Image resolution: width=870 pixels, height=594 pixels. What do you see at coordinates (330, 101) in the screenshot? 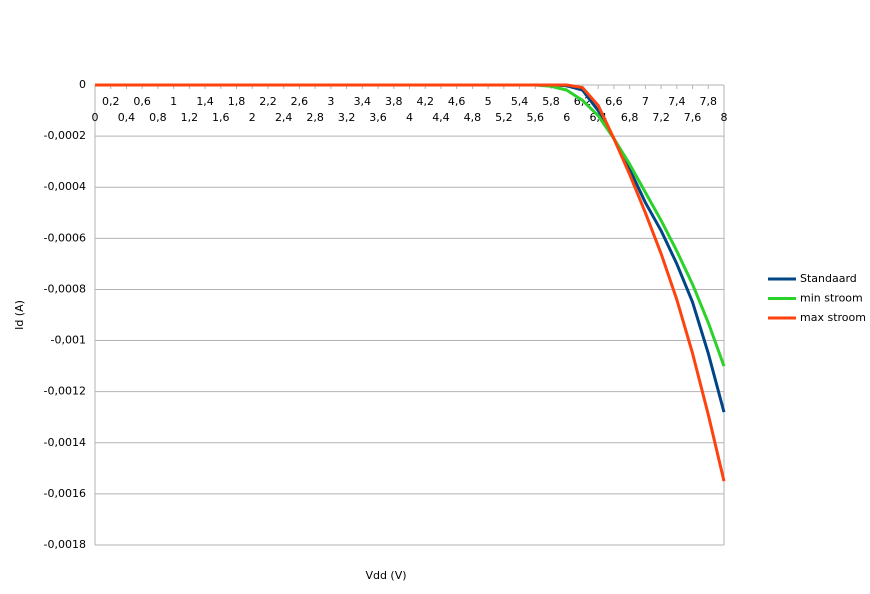
I see `x-tick-label: 3` at bounding box center [330, 101].